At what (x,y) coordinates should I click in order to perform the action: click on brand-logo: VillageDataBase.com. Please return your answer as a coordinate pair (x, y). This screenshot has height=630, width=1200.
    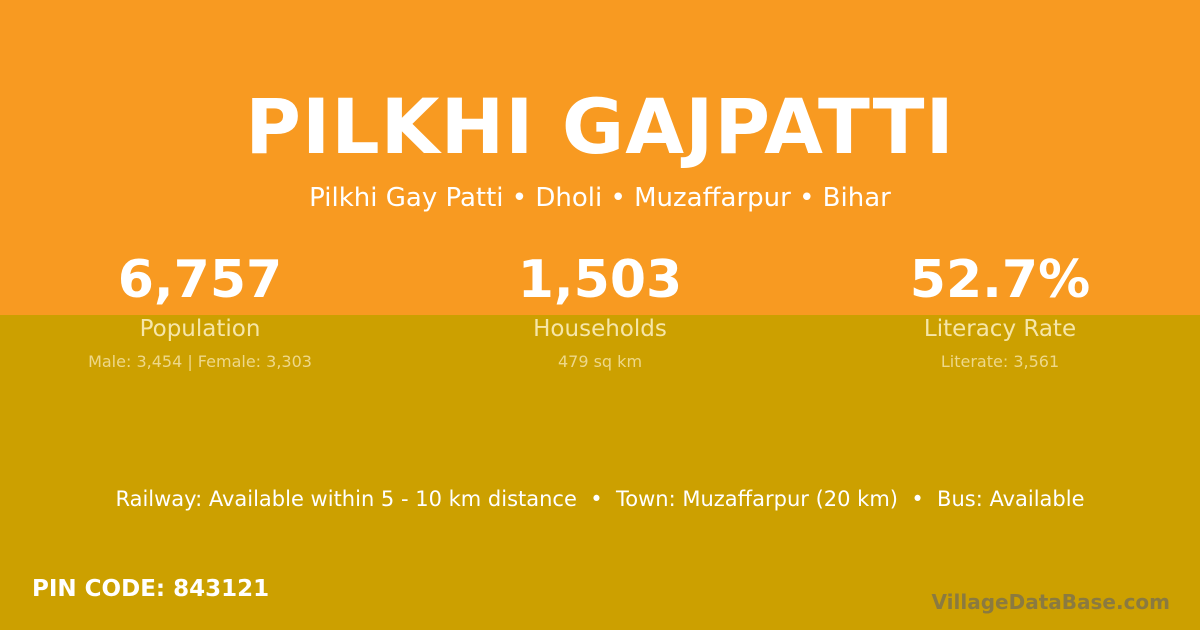
    Looking at the image, I should click on (1050, 602).